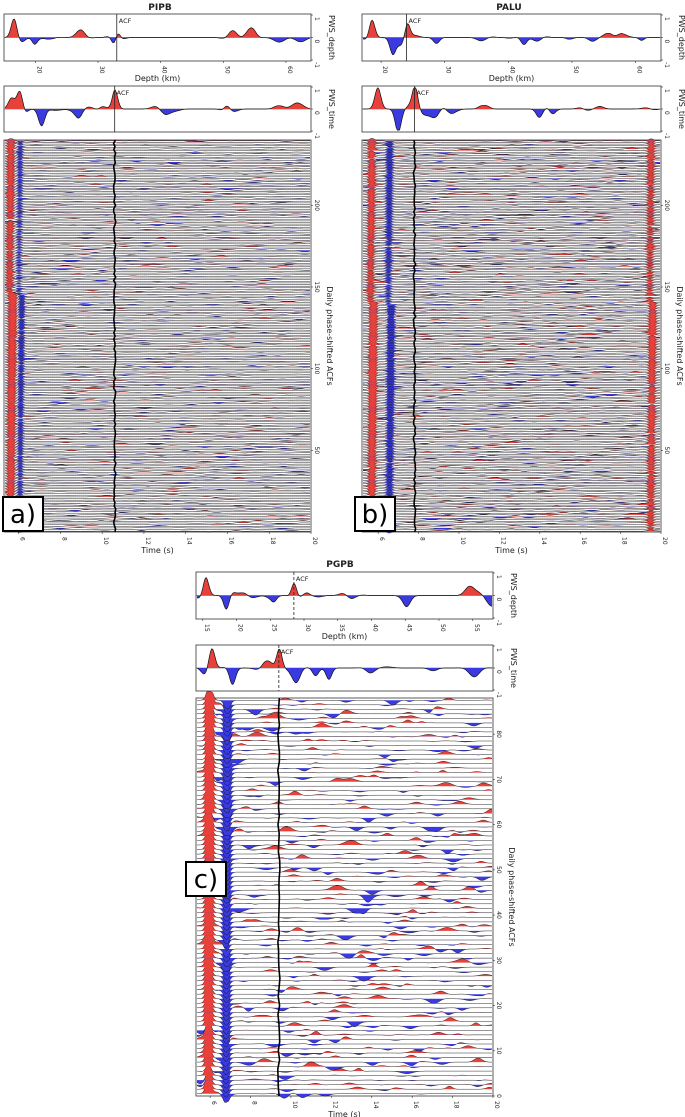  I want to click on time-stack-line, so click(157, 108).